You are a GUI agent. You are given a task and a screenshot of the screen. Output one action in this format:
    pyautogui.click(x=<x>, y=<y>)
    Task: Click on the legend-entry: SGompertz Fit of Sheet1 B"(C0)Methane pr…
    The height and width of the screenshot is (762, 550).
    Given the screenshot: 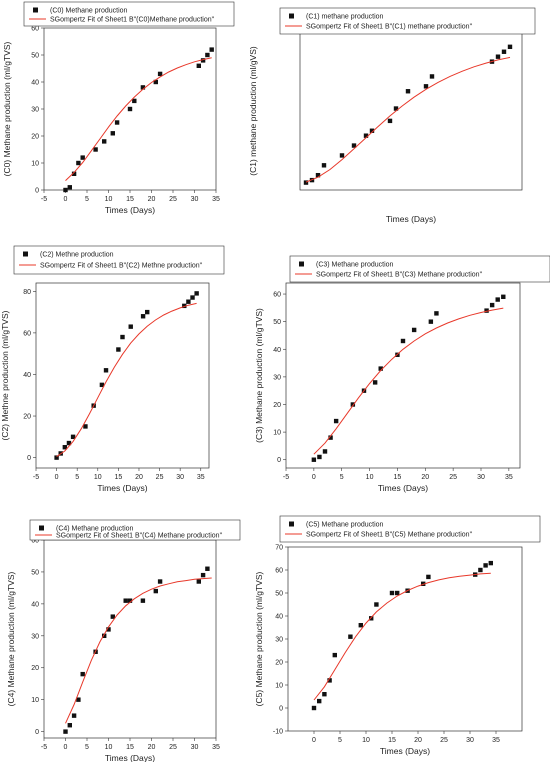 What is the action you would take?
    pyautogui.click(x=132, y=20)
    